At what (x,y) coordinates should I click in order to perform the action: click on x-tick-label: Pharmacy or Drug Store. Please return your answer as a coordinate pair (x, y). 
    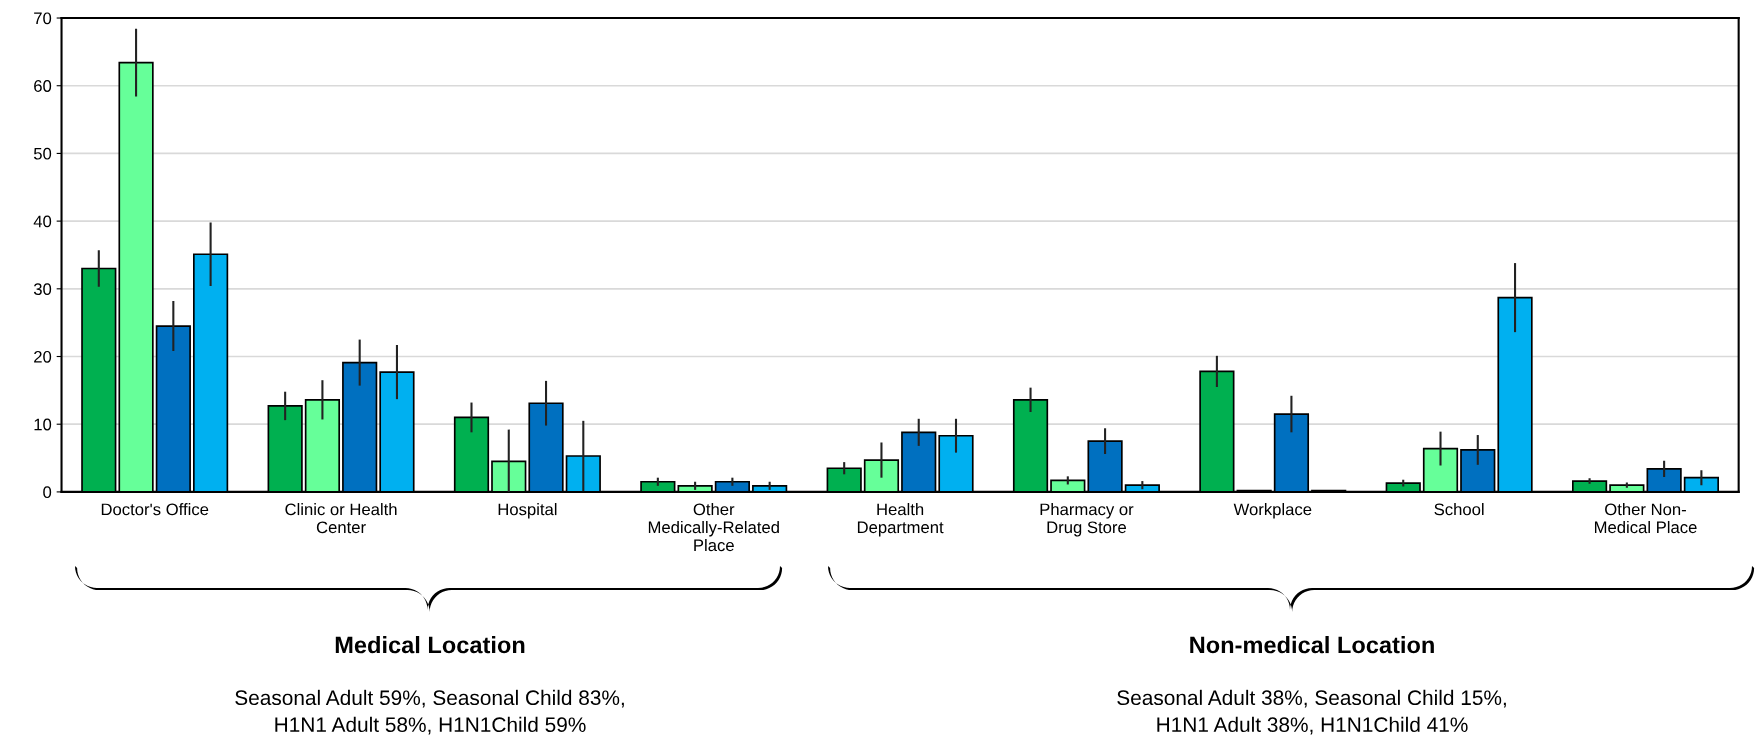
    Looking at the image, I should click on (1087, 520).